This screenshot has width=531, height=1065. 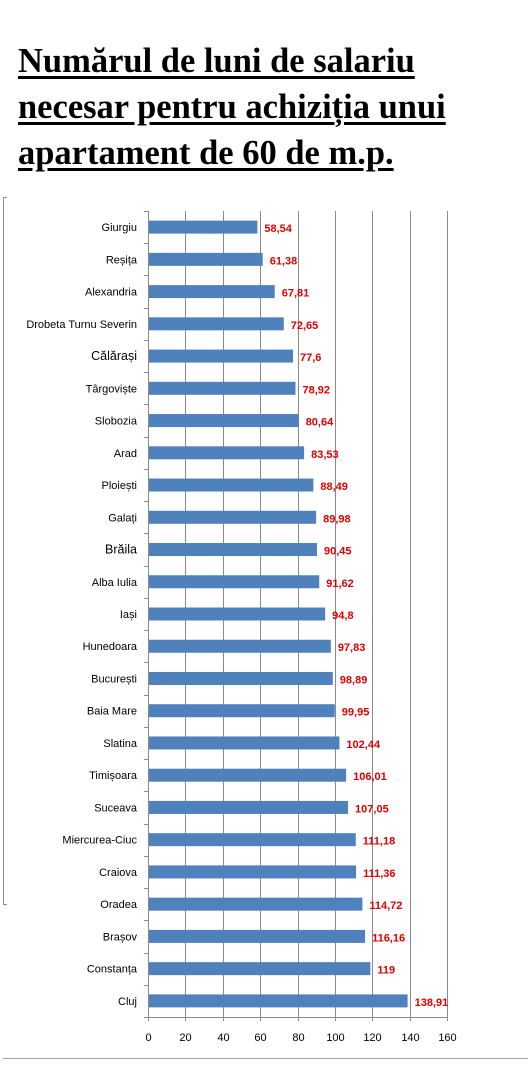 What do you see at coordinates (120, 937) in the screenshot?
I see `category-label: Brașov` at bounding box center [120, 937].